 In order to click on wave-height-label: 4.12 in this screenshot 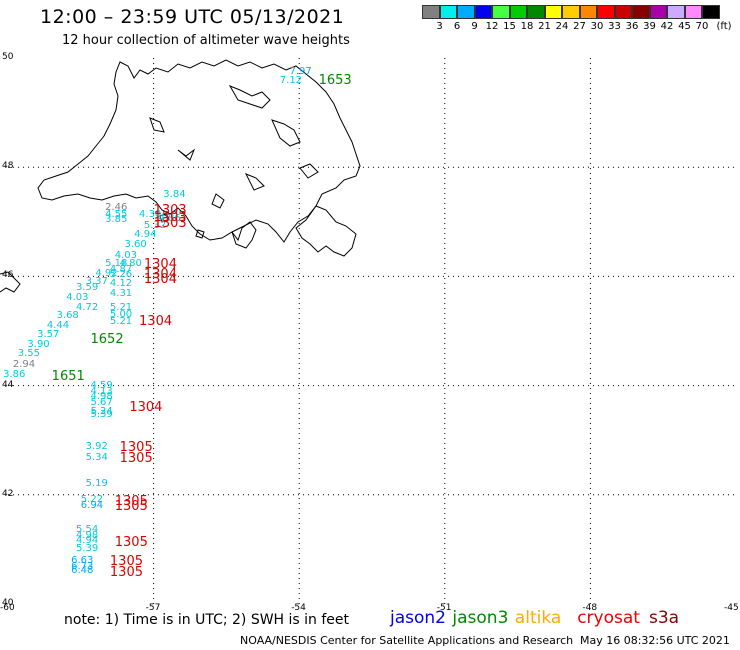, I will do `click(121, 284)`.